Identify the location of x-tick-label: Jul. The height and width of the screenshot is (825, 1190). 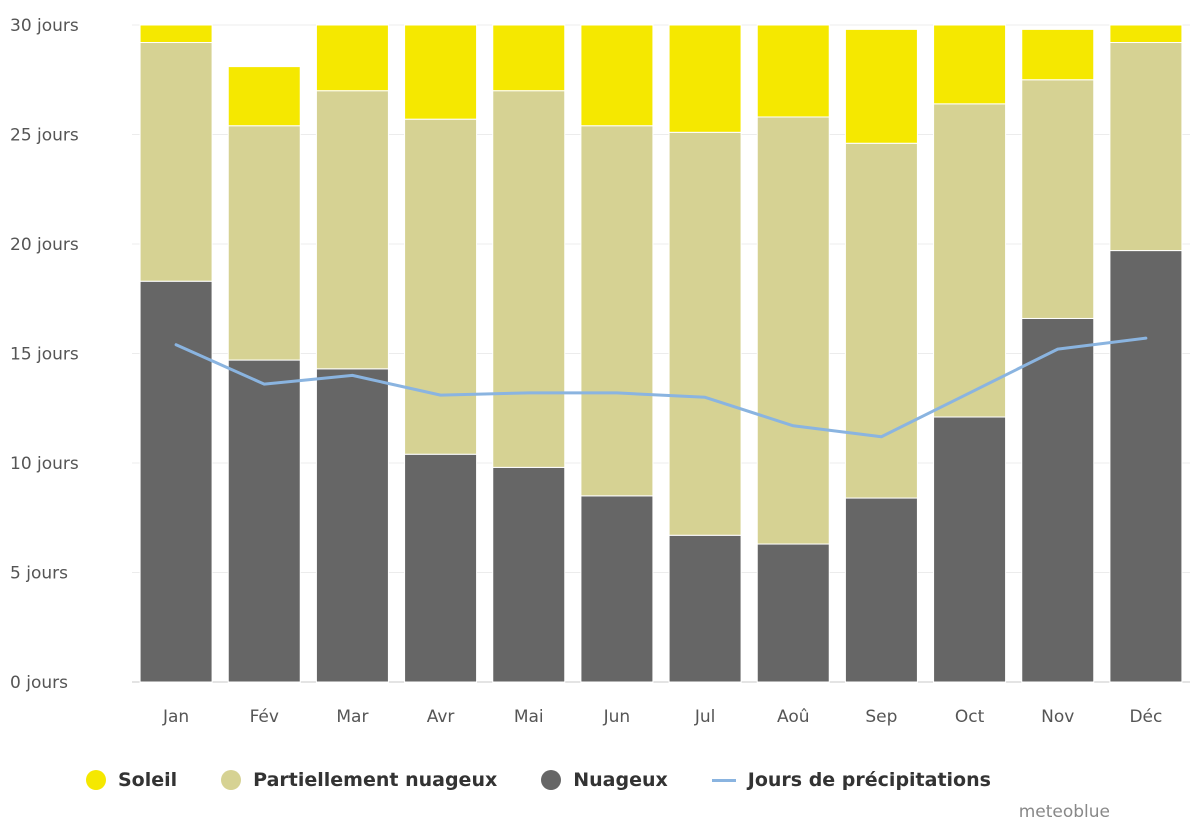
(705, 717).